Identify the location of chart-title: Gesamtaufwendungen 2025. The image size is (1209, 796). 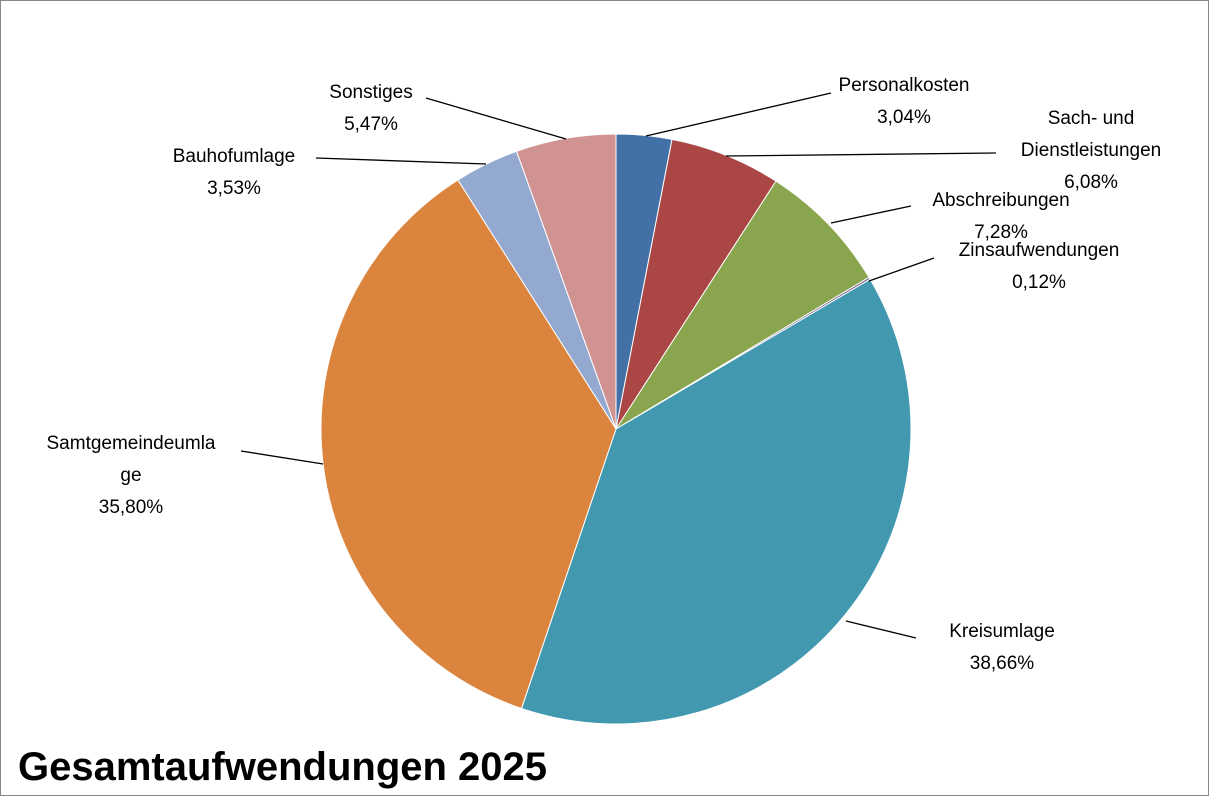
(283, 767).